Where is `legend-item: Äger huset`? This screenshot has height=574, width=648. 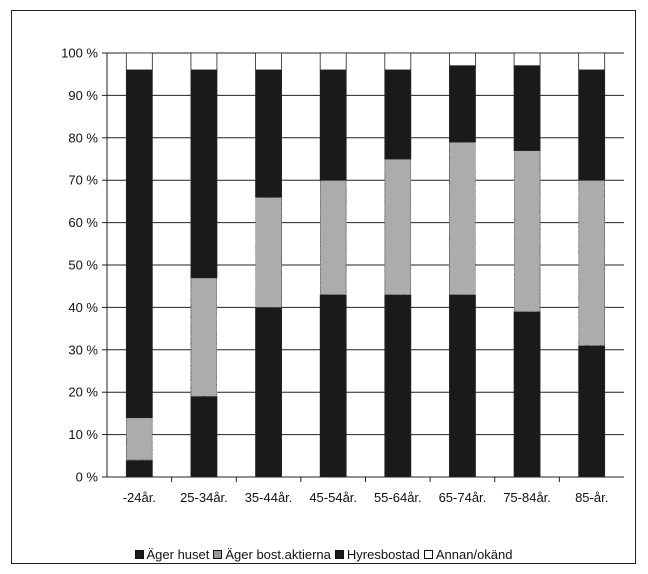 legend-item: Äger huset is located at coordinates (172, 554).